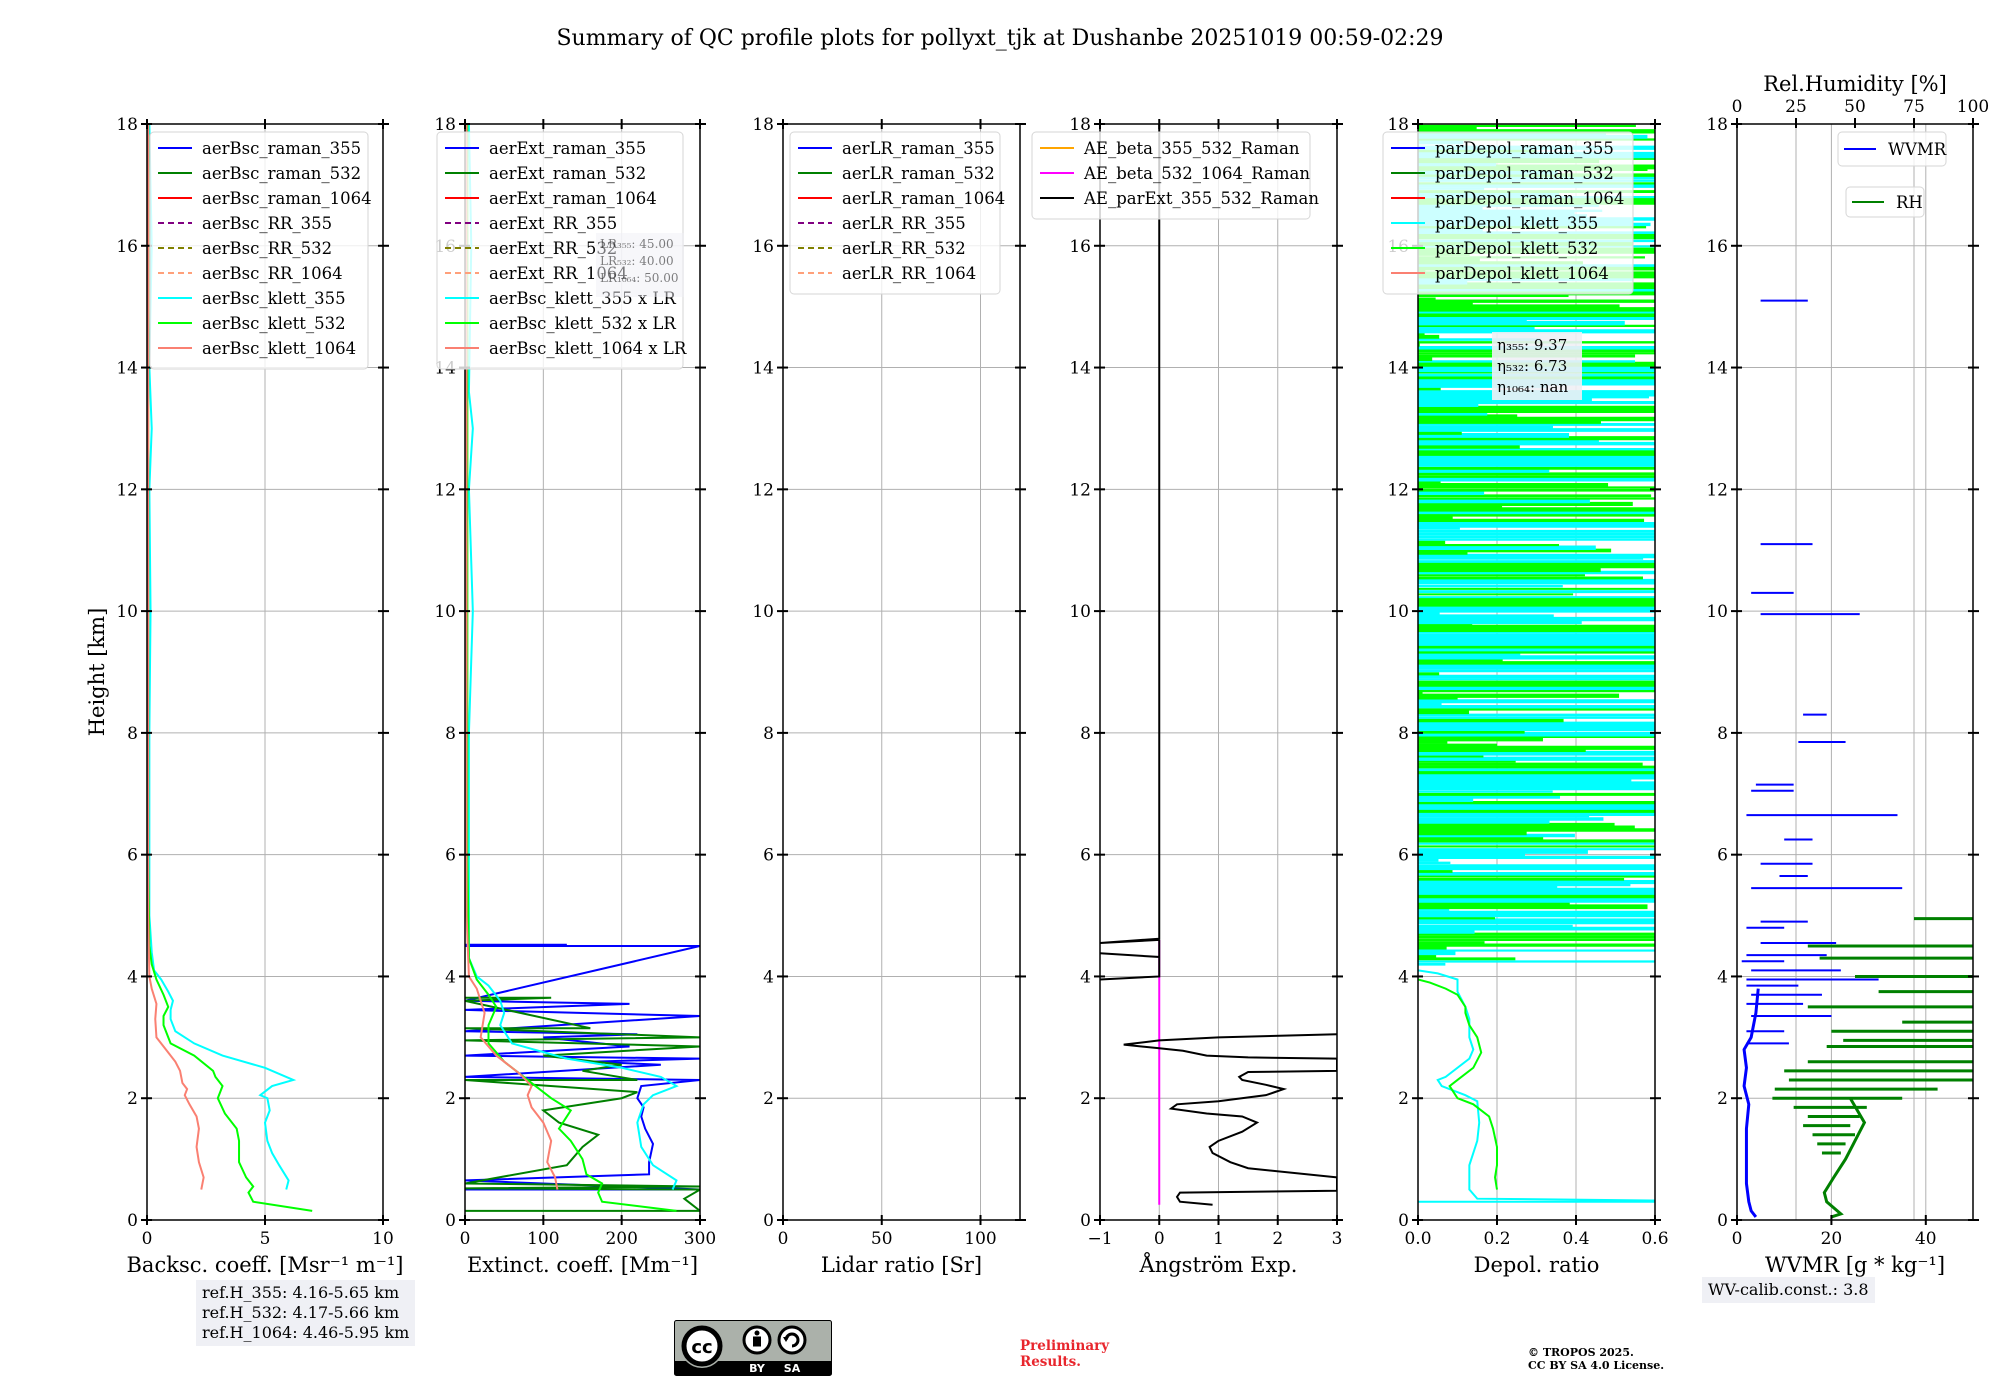 Image resolution: width=2000 pixels, height=1376 pixels. What do you see at coordinates (301, 1292) in the screenshot?
I see `ref-height-355: ref.H_355: 4.16-5.65 km` at bounding box center [301, 1292].